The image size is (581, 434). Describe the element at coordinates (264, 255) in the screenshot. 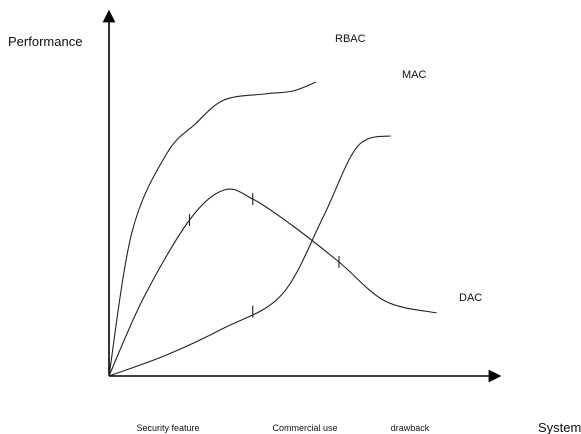

I see `curve-markers` at that location.